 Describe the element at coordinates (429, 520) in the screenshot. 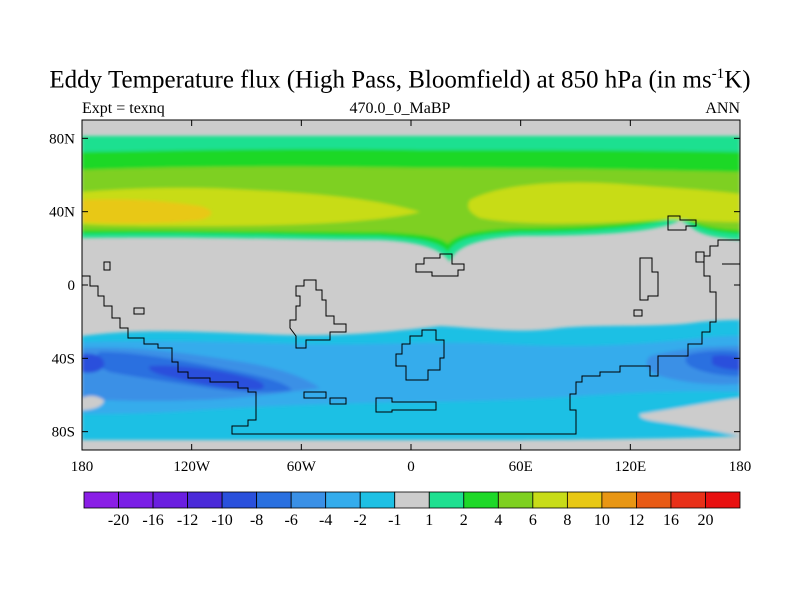

I see `colorbar-label: 1` at that location.